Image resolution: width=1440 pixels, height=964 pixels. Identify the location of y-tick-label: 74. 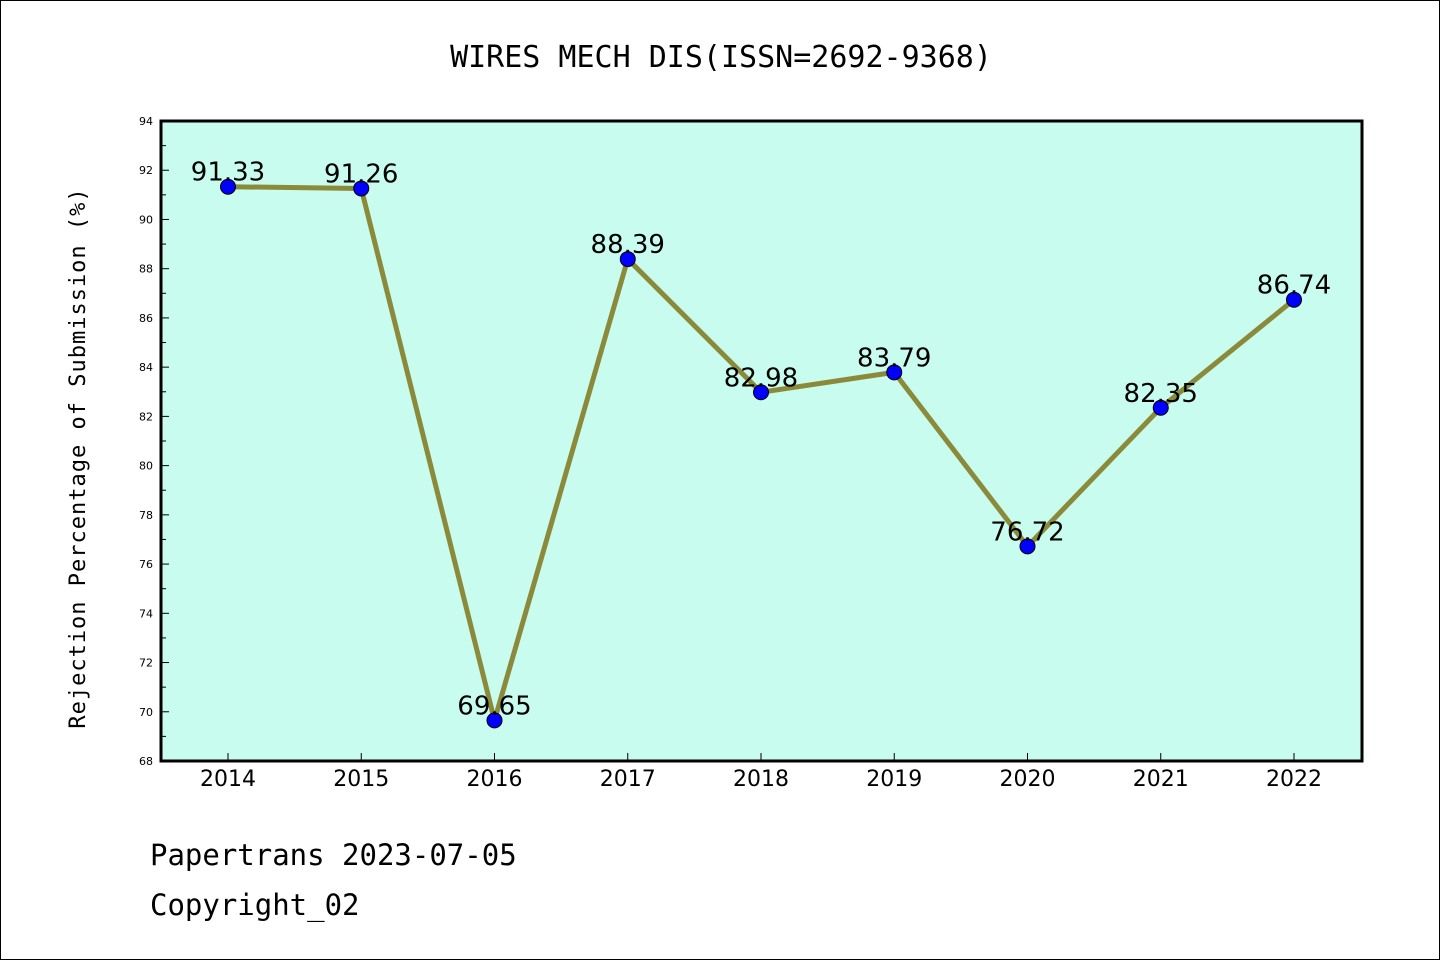
(146, 613).